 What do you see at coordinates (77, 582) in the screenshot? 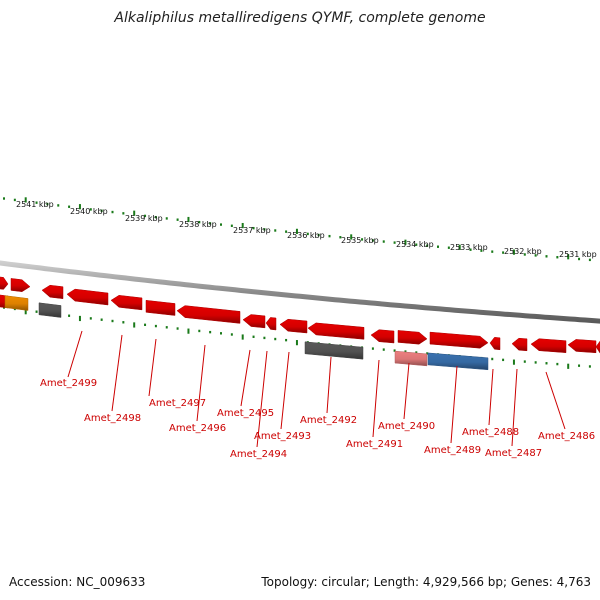
I see `accession-text: Accession: NC_009633` at bounding box center [77, 582].